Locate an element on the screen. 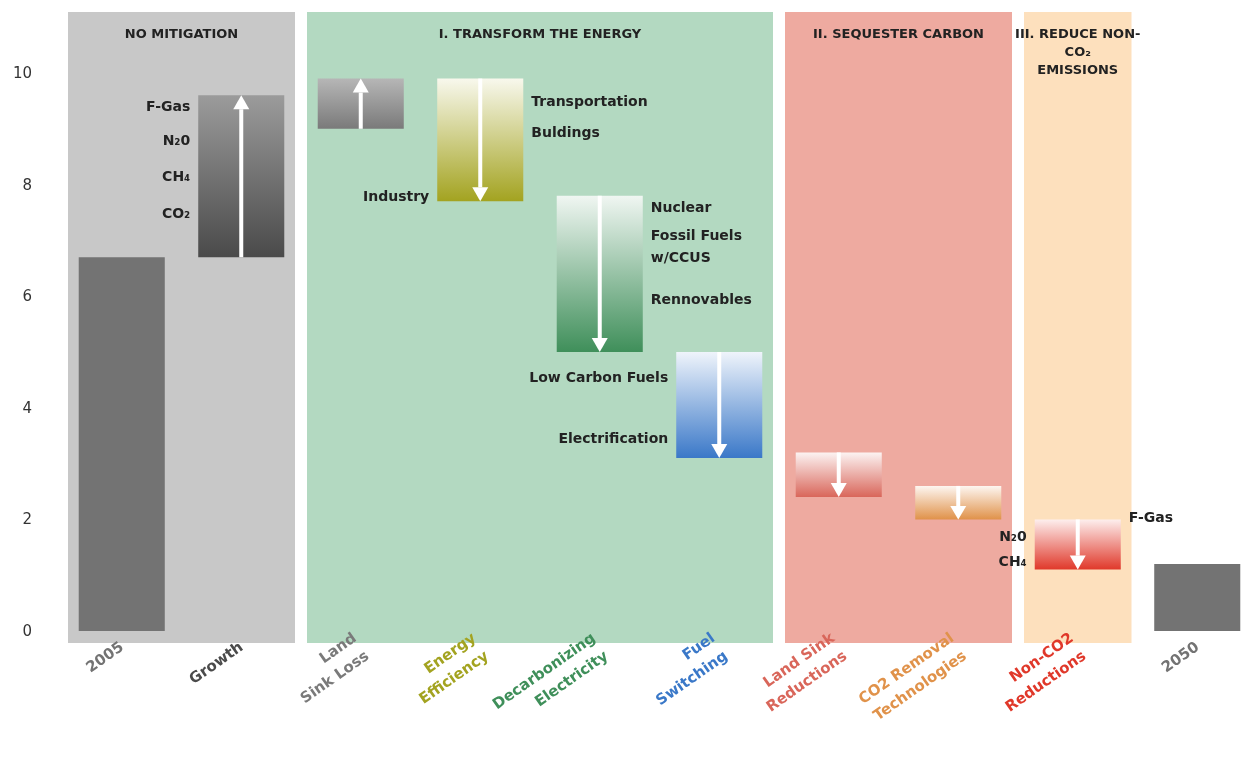 This screenshot has height=777, width=1257. band-label: III. REDUCE NON- CO₂ EMISSIONS is located at coordinates (1078, 51).